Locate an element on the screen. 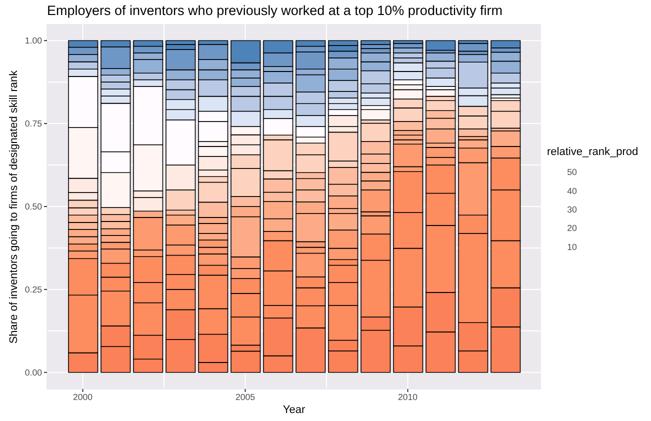 Image resolution: width=651 pixels, height=421 pixels. bar is located at coordinates (375, 114).